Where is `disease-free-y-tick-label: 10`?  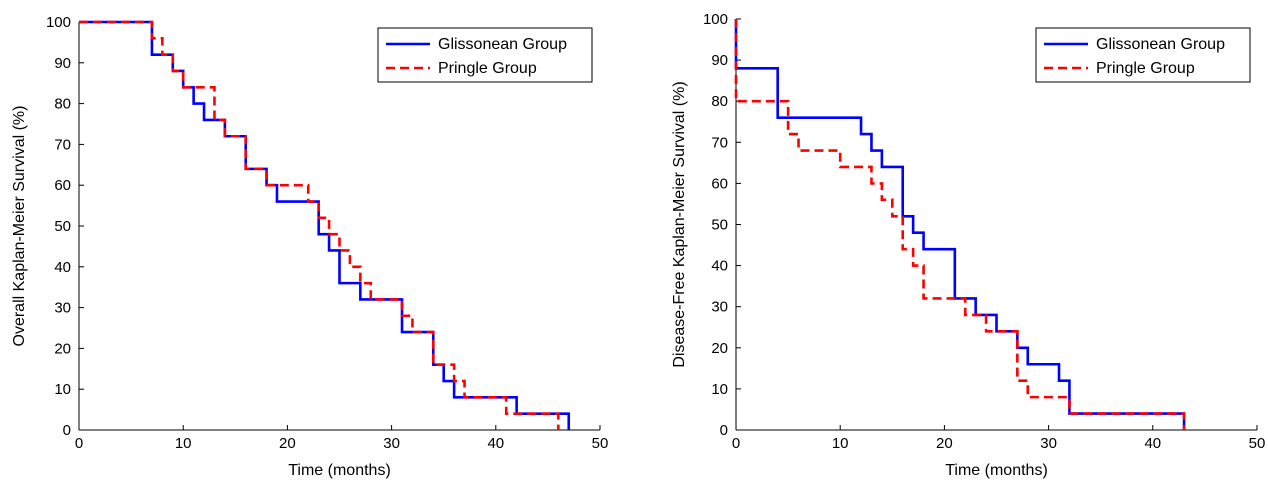 disease-free-y-tick-label: 10 is located at coordinates (719, 389).